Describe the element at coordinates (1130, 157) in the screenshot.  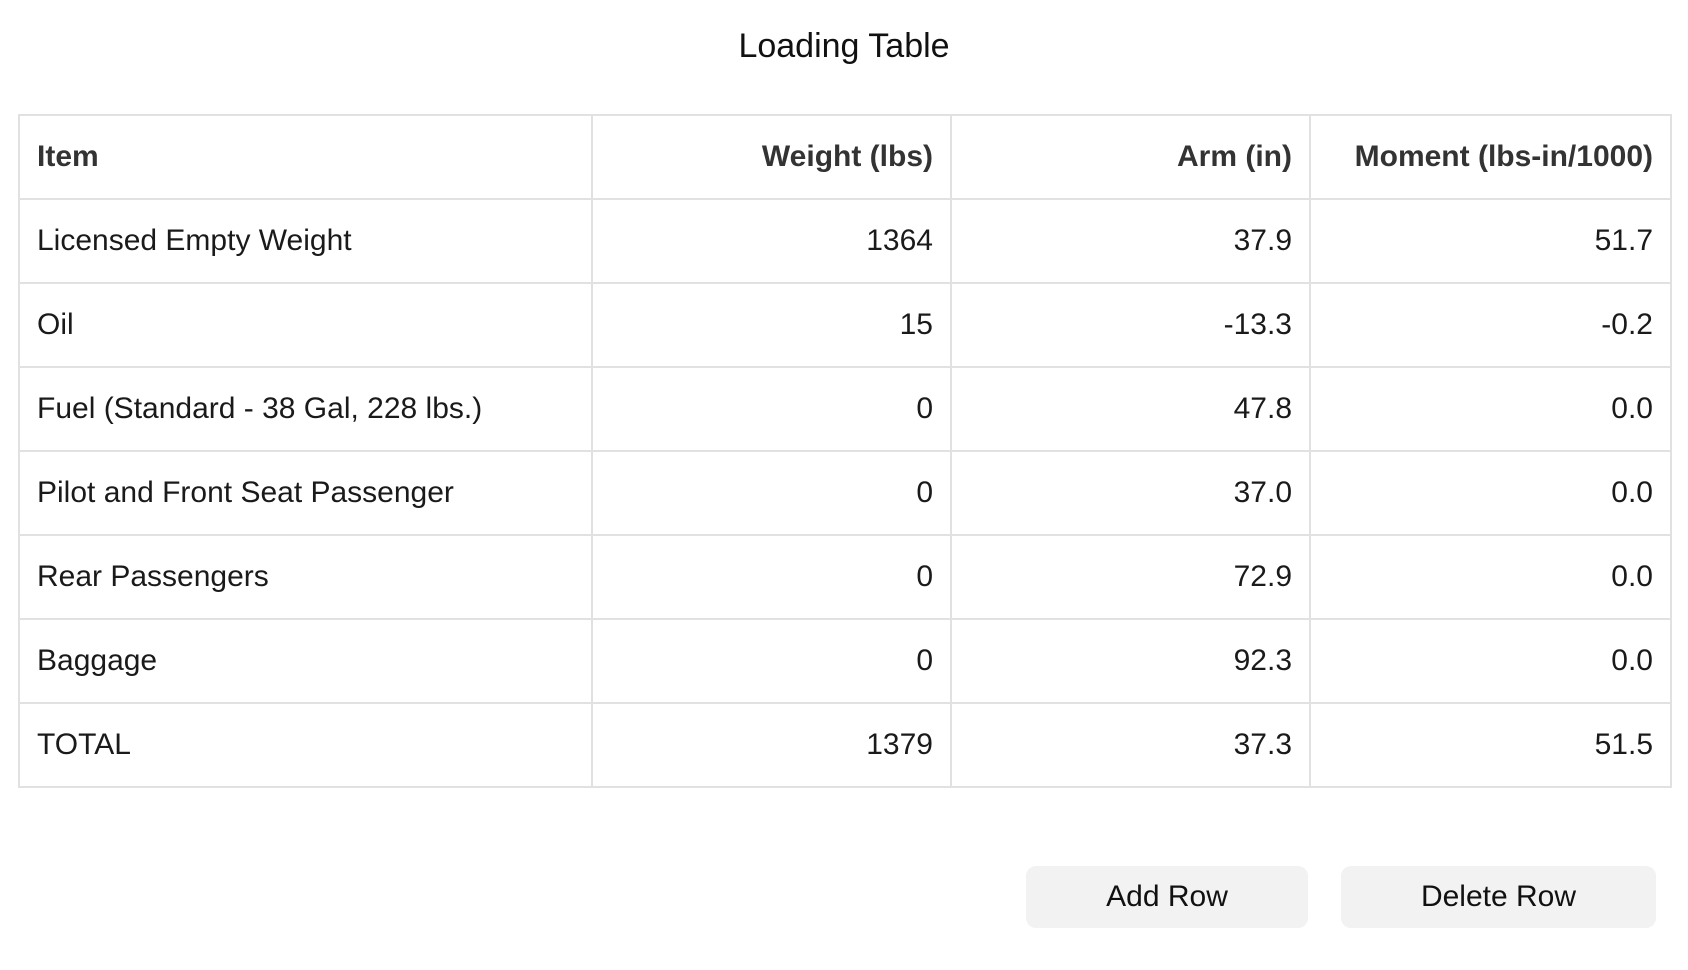
I see `column-header-arm: Arm (in)` at that location.